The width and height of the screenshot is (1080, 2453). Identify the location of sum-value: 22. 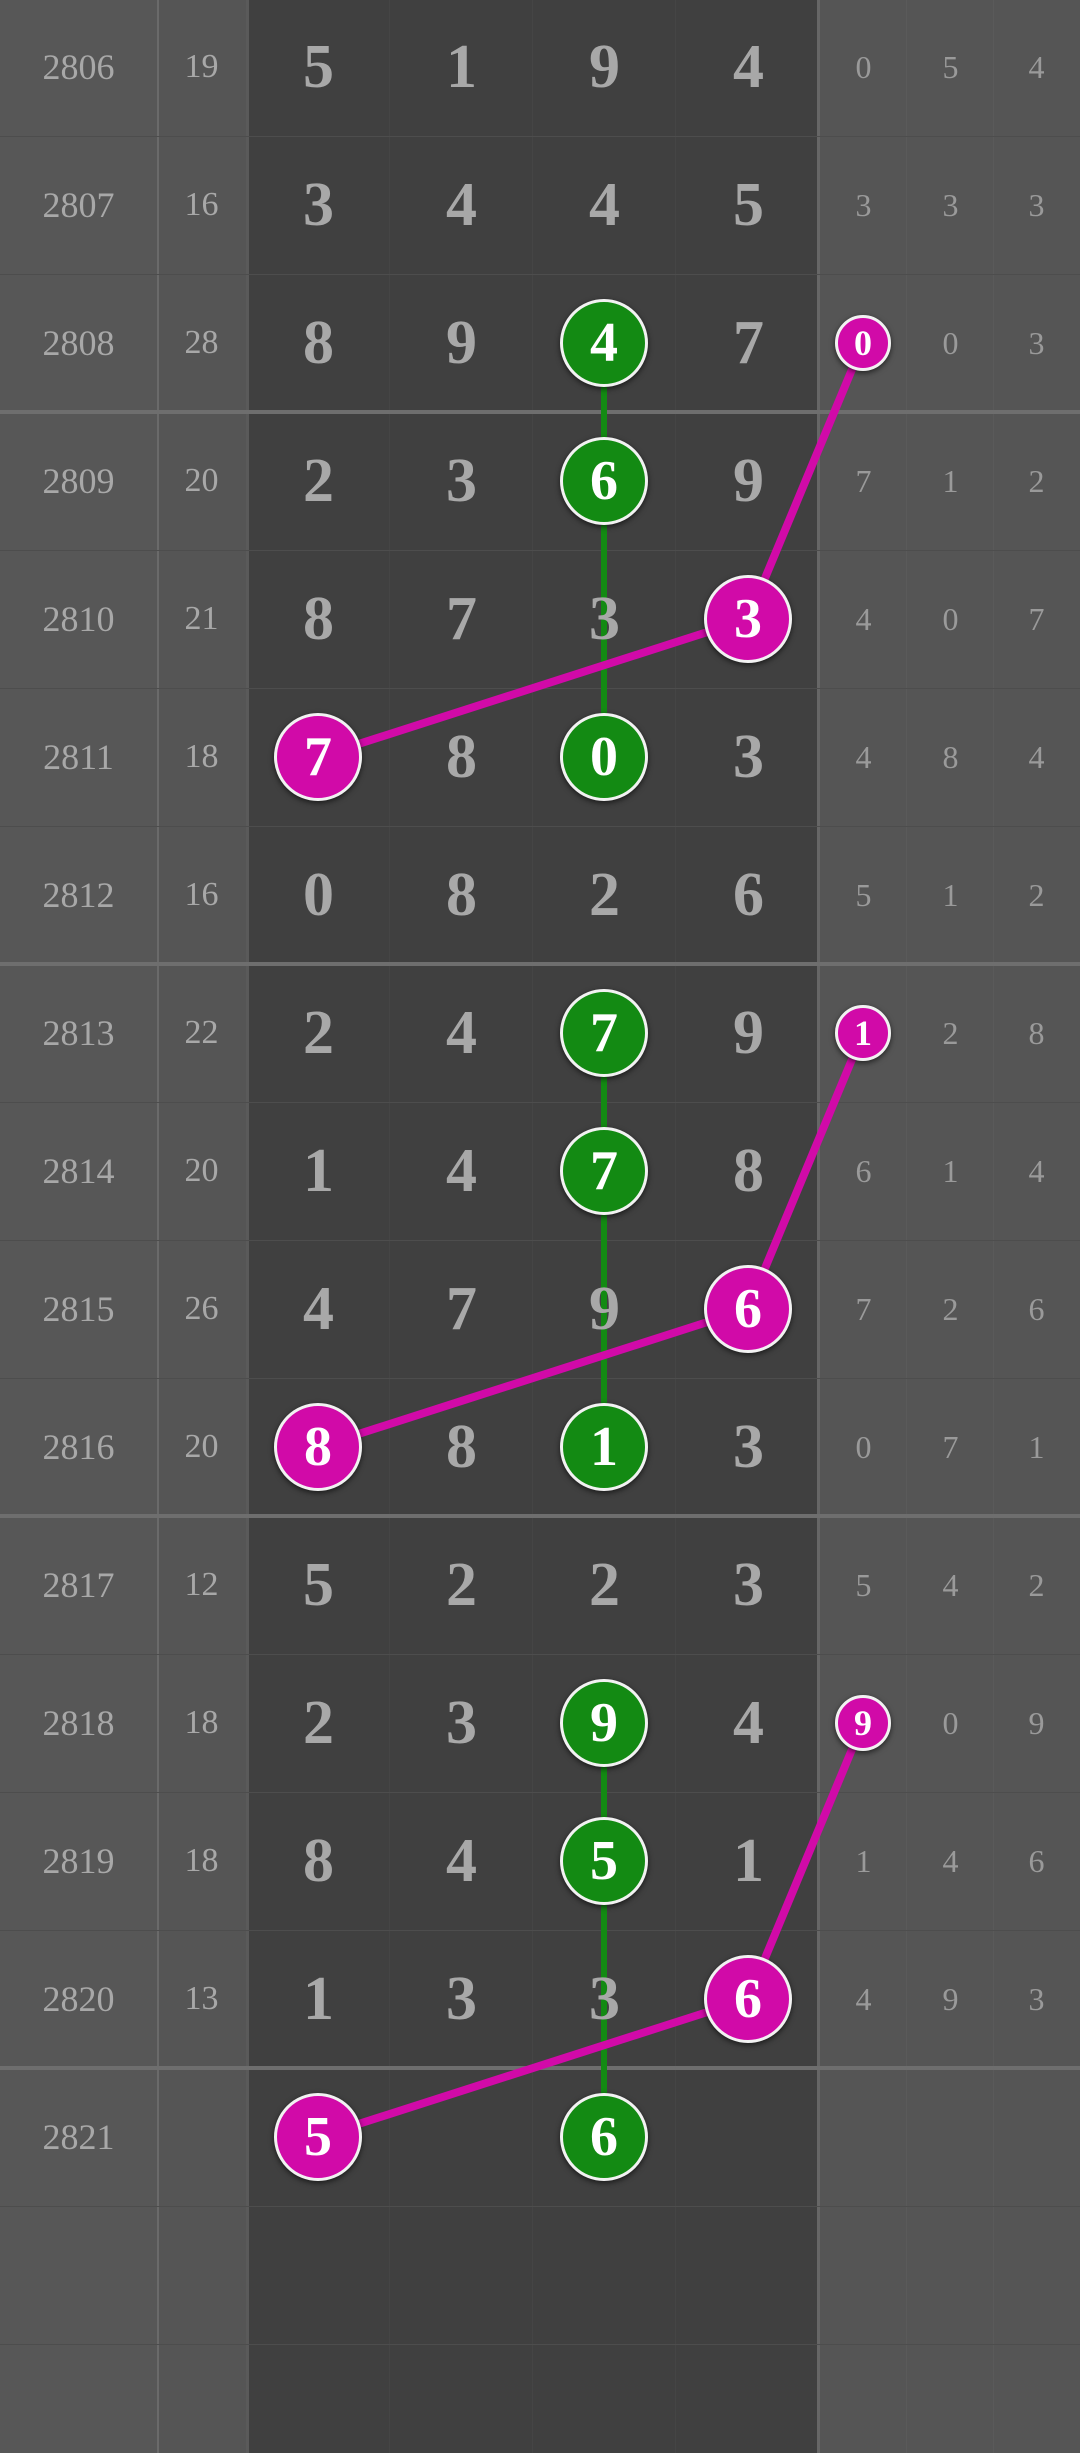
(201, 1032).